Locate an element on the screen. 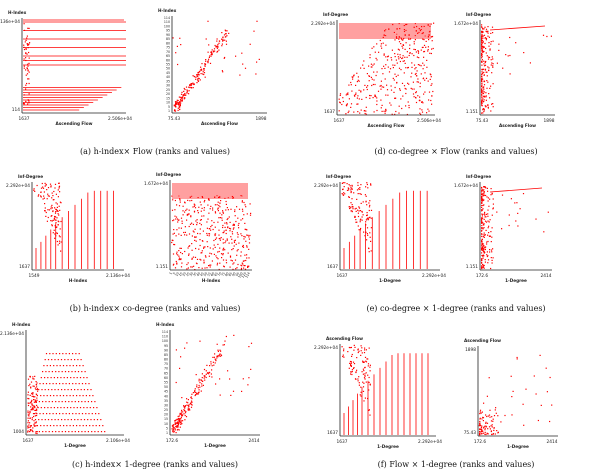 This screenshot has height=476, width=592. y-tick-label: 90 is located at coordinates (168, 35).